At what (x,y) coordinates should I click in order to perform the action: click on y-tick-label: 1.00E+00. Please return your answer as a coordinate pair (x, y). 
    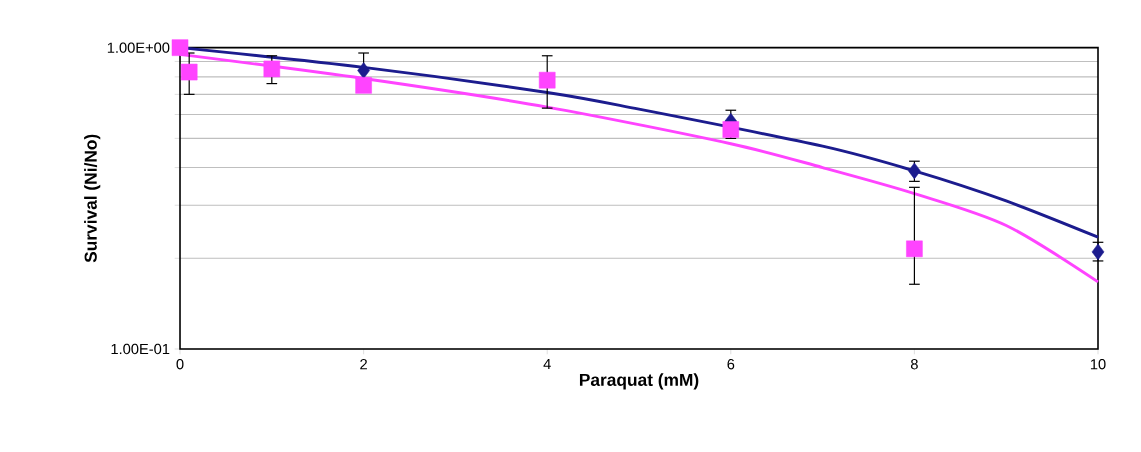
    Looking at the image, I should click on (138, 47).